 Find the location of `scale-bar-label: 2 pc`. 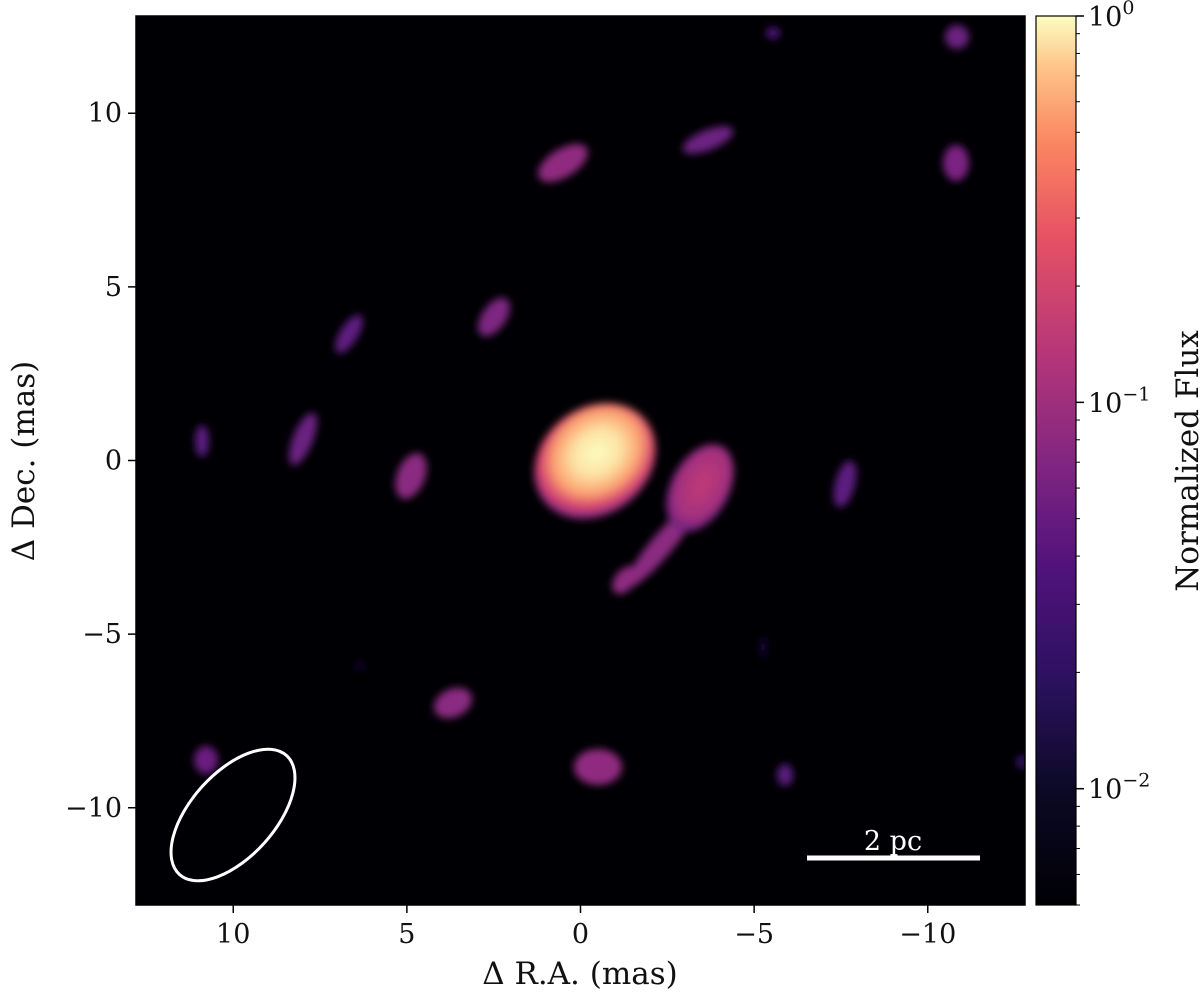

scale-bar-label: 2 pc is located at coordinates (893, 841).